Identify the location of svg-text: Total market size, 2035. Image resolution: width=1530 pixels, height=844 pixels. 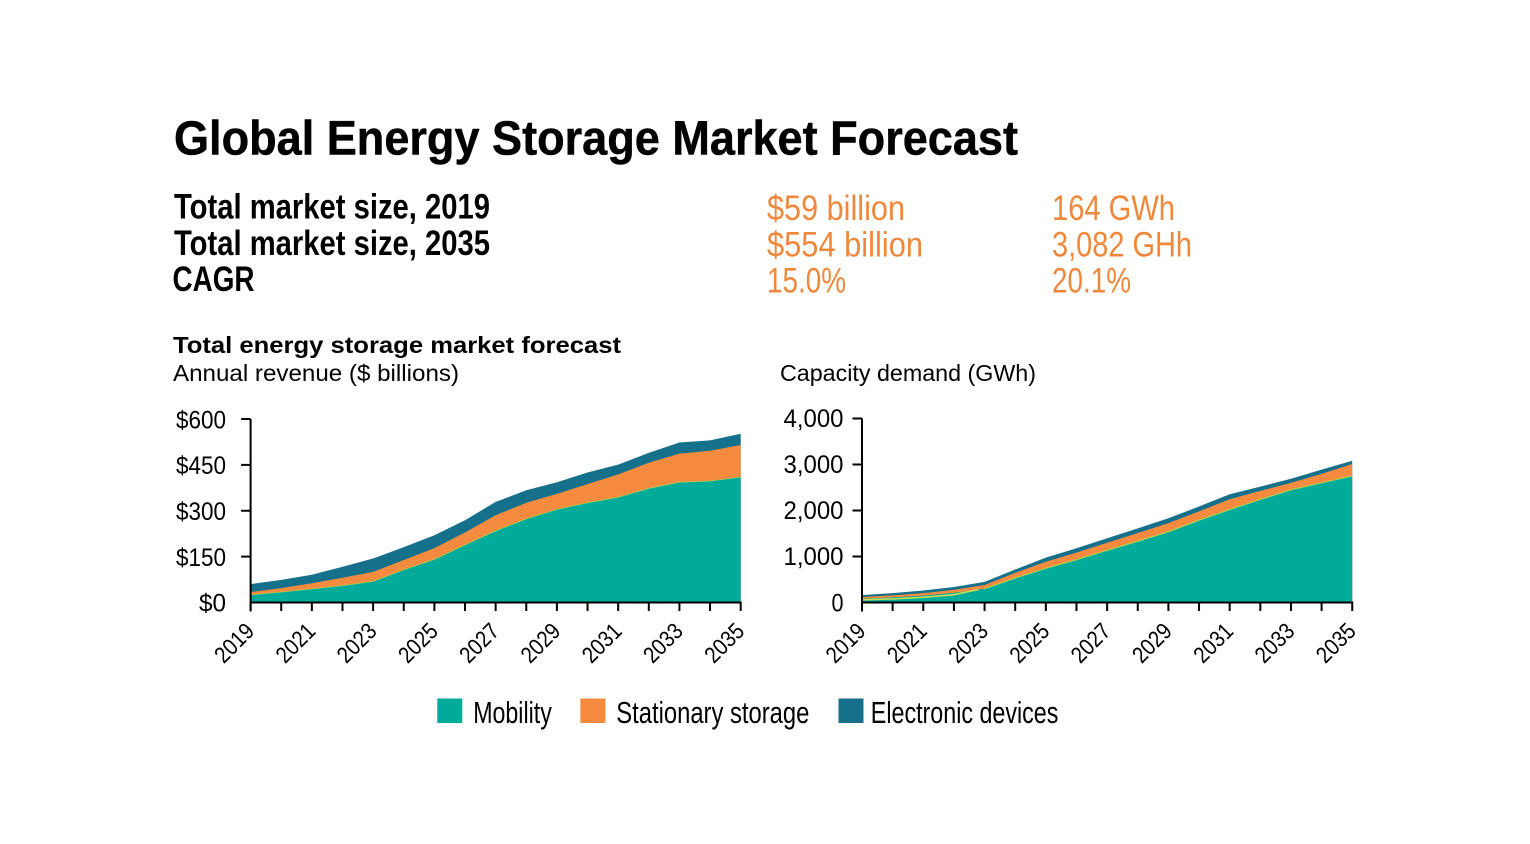
(332, 243).